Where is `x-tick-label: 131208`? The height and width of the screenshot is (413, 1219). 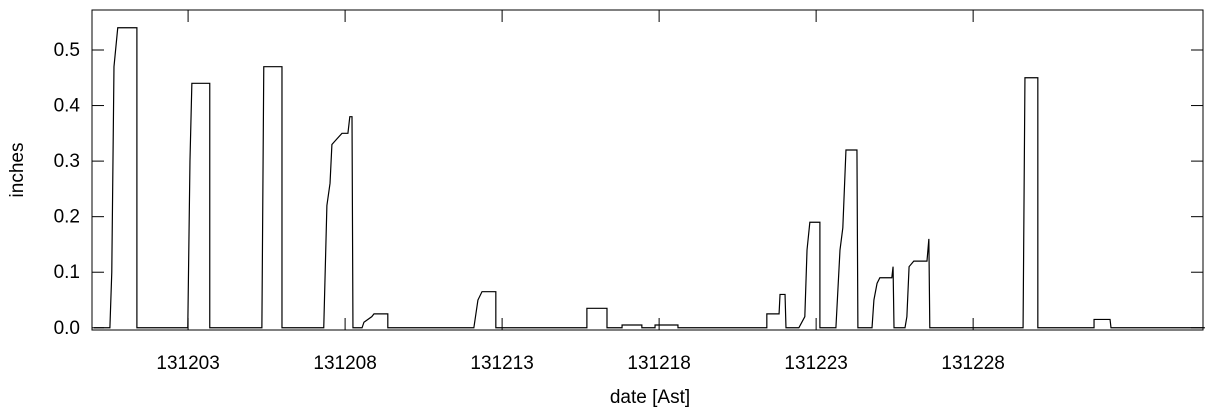 x-tick-label: 131208 is located at coordinates (344, 363).